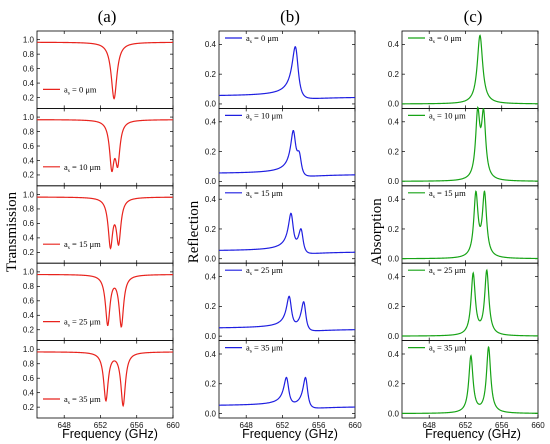 This screenshot has width=550, height=444. What do you see at coordinates (247, 425) in the screenshot?
I see `x-tick-label-reflection: 648` at bounding box center [247, 425].